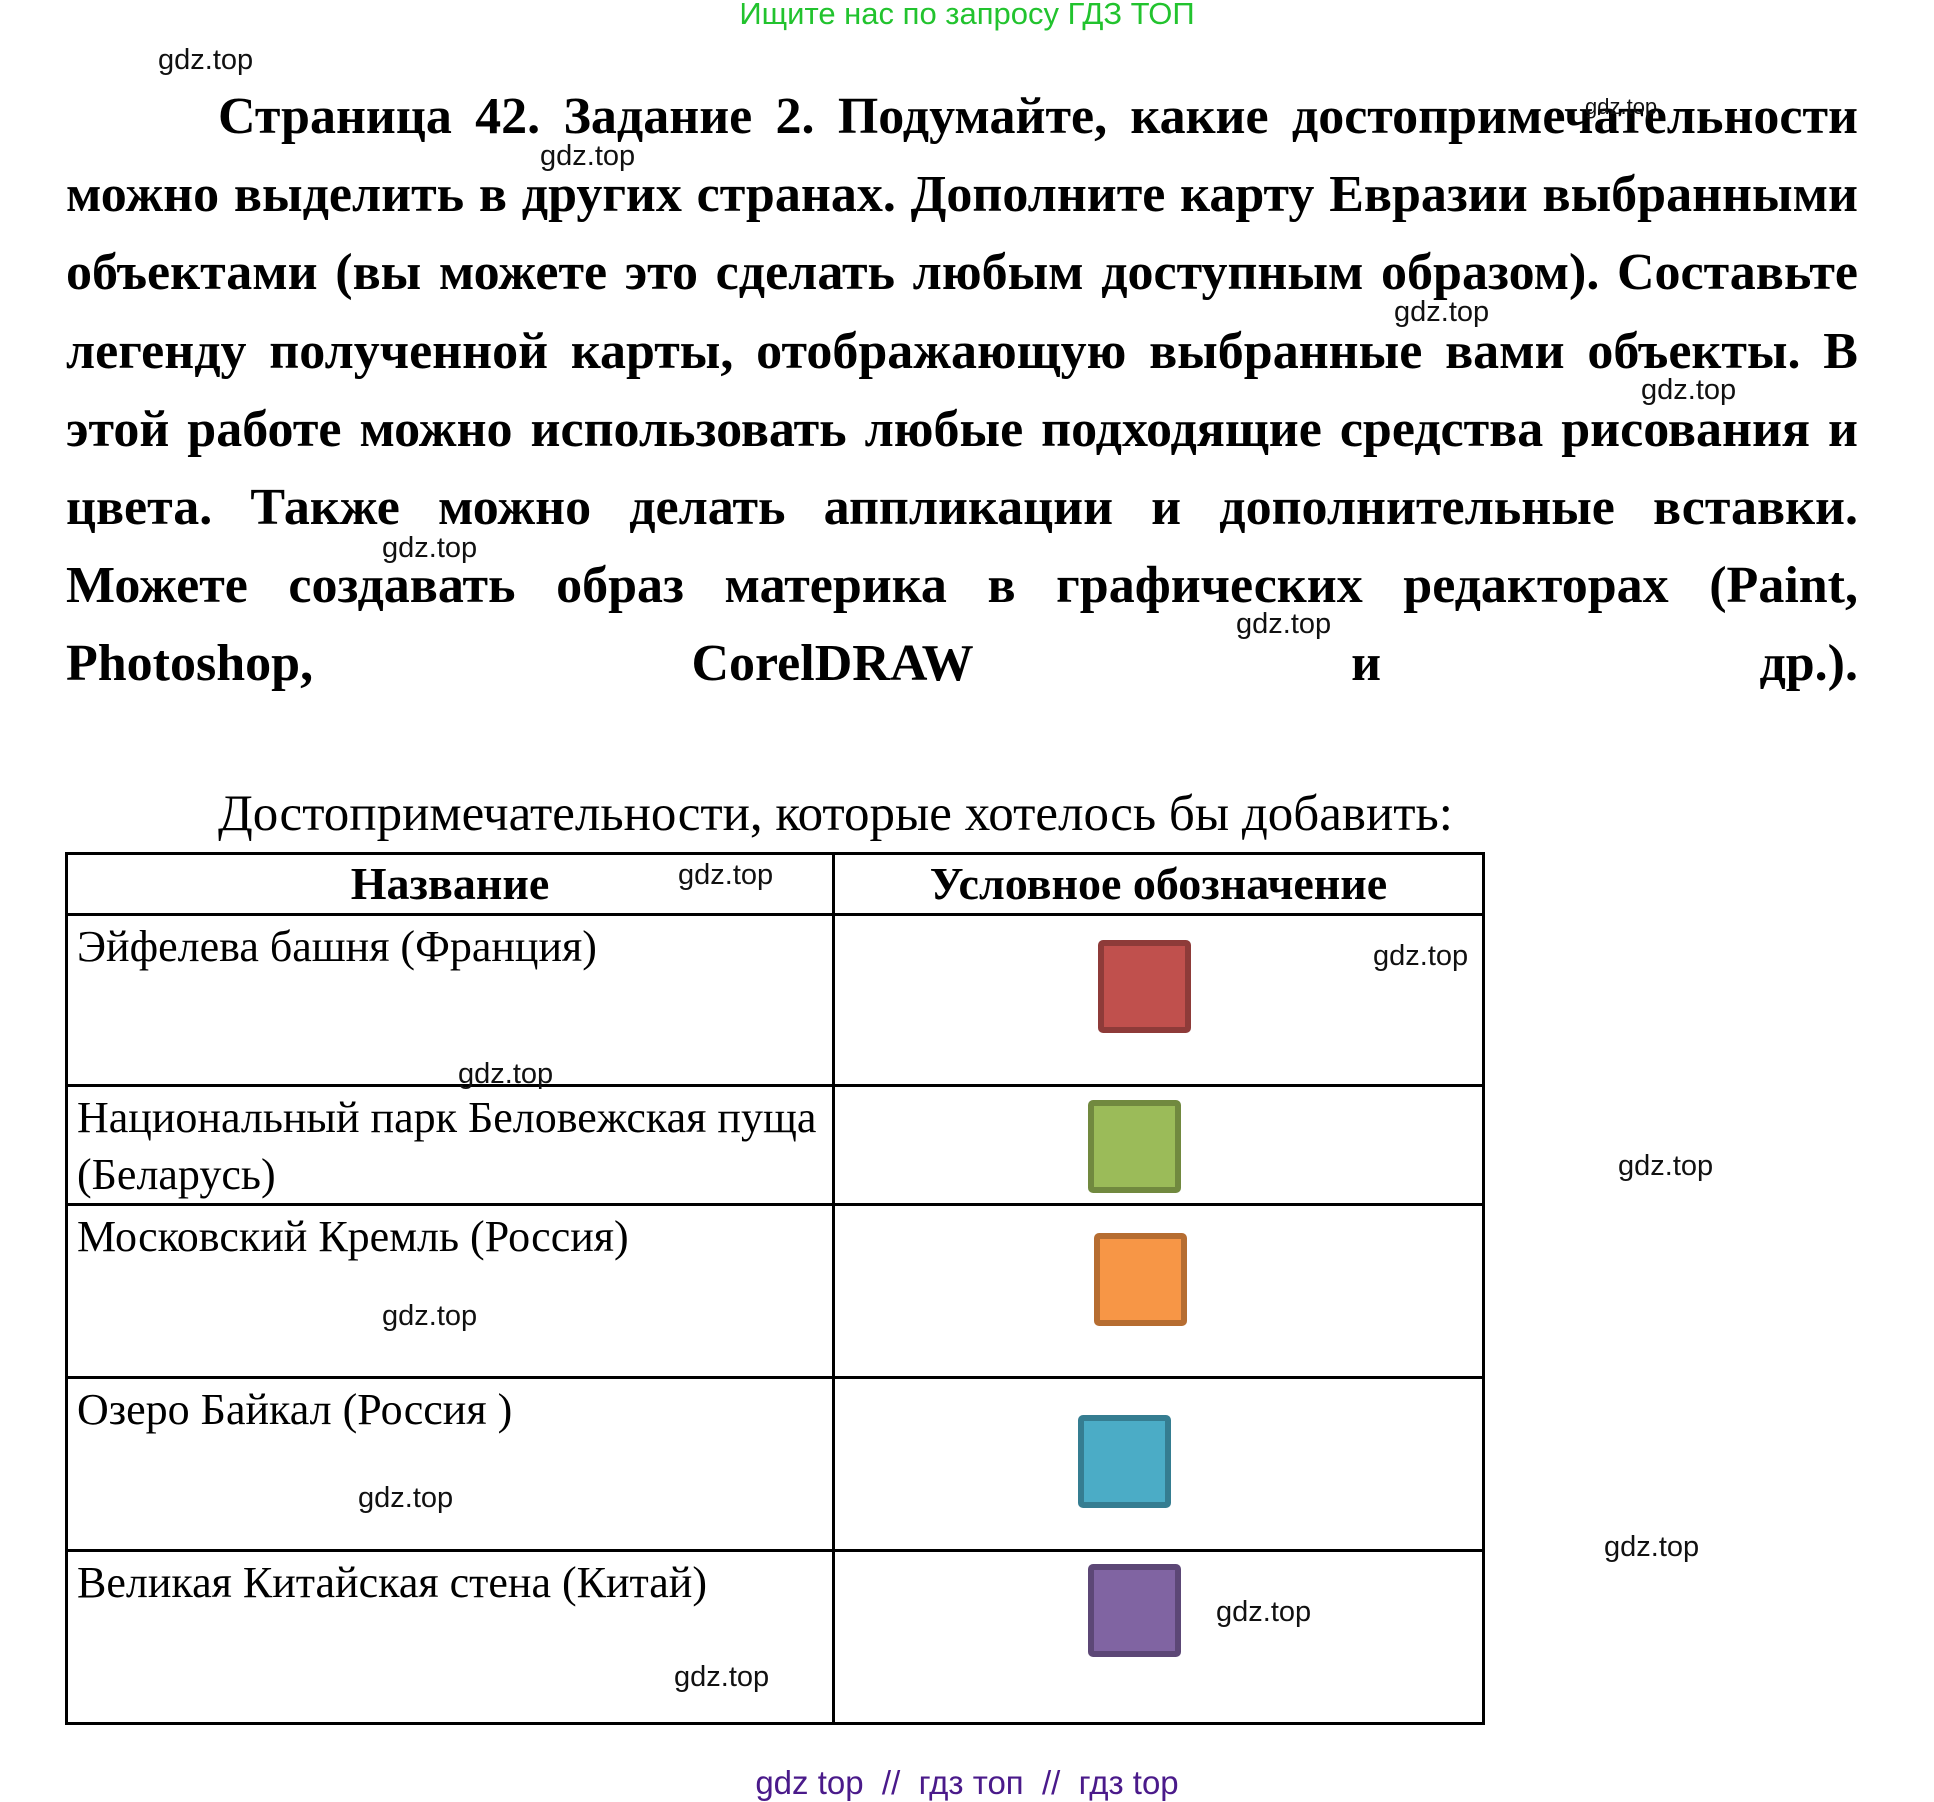 Image resolution: width=1934 pixels, height=1802 pixels. Describe the element at coordinates (967, 15) in the screenshot. I see `search-banner: Ищите нас по запросу ГДЗ ТОП` at that location.